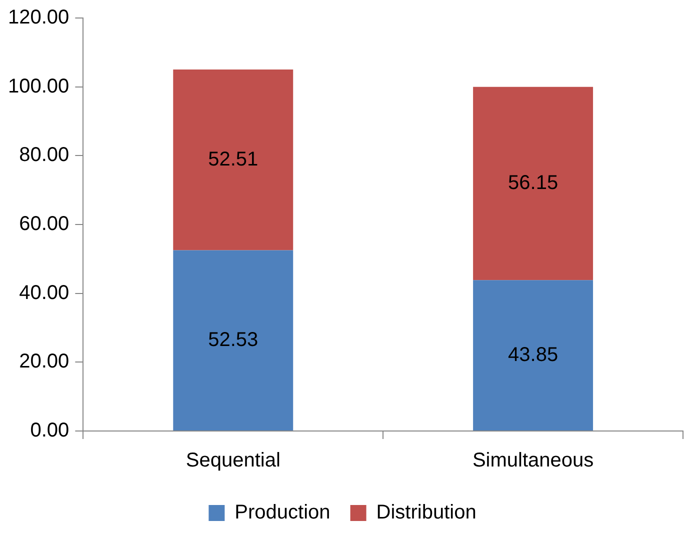 This screenshot has height=535, width=685. I want to click on y-tick-label: 80.00, so click(44, 155).